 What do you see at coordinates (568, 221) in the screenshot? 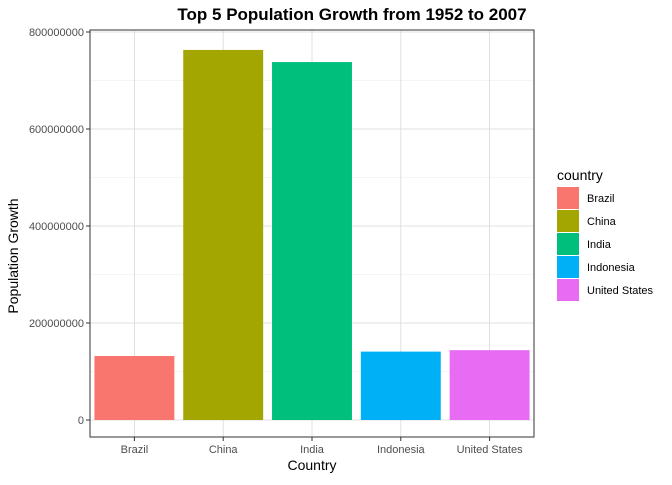
I see `legend-key-china` at bounding box center [568, 221].